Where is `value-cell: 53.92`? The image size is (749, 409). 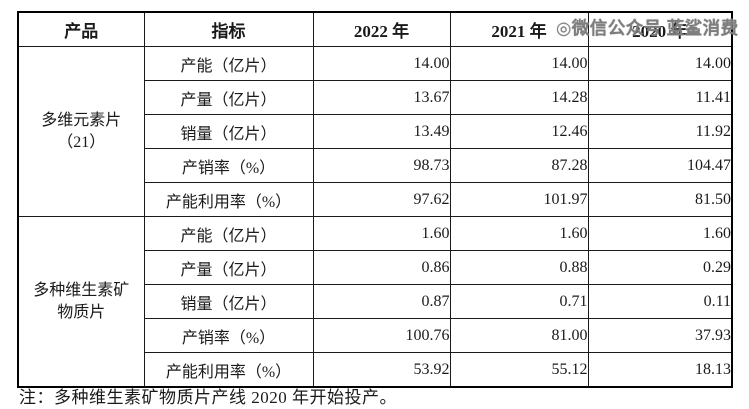 value-cell: 53.92 is located at coordinates (381, 370).